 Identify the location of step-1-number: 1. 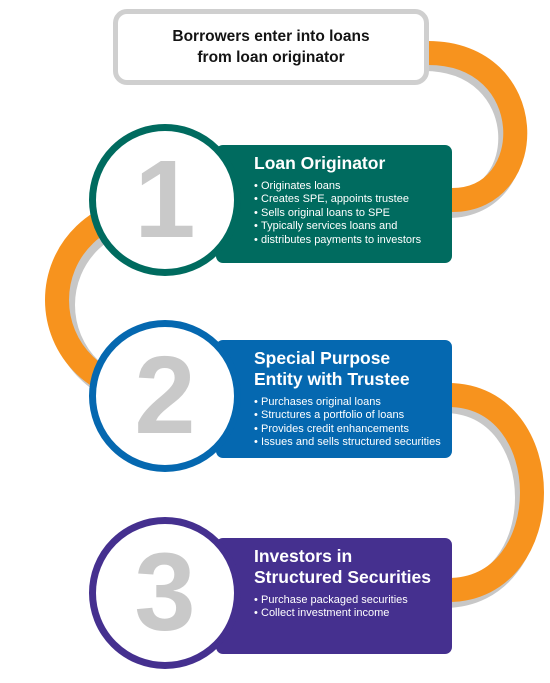
(165, 199).